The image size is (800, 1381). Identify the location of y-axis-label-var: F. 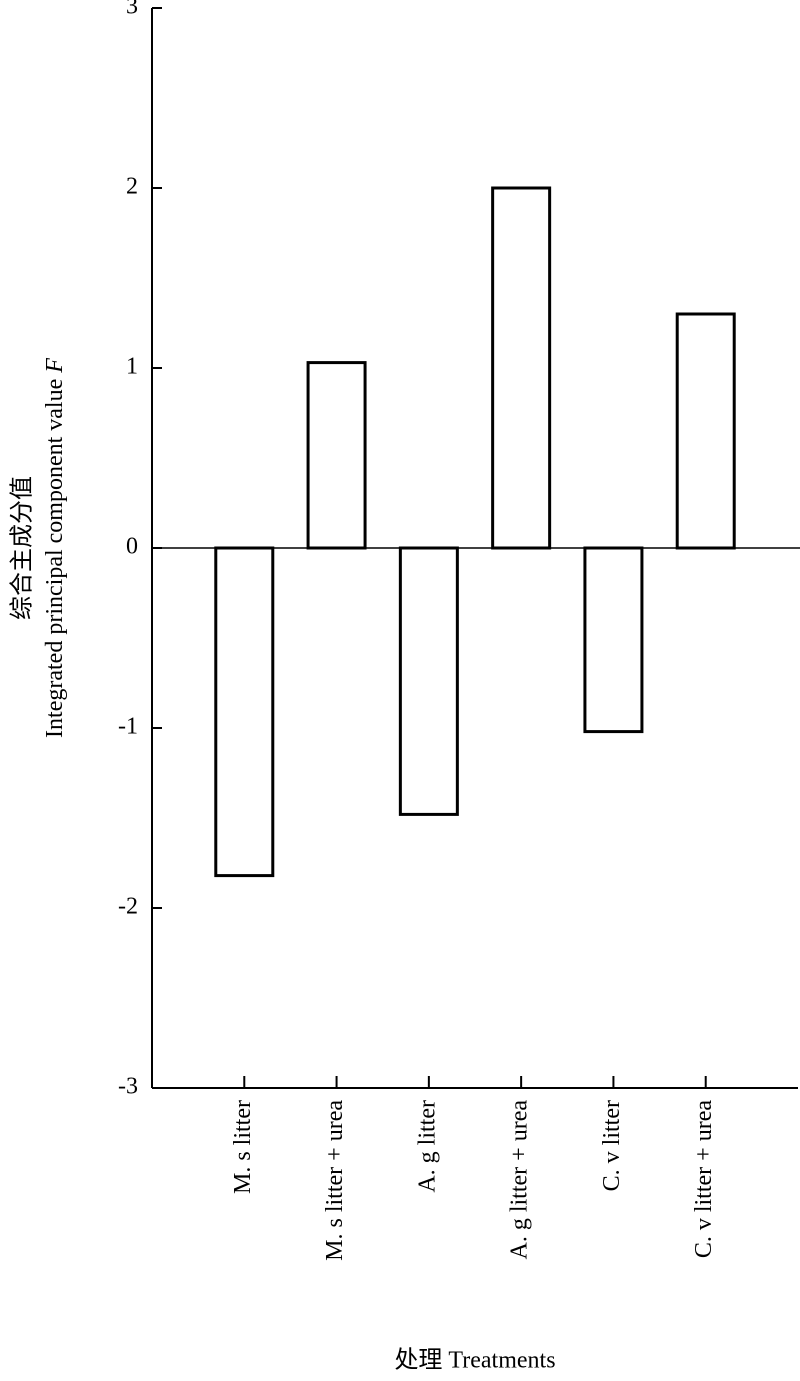
(55, 366).